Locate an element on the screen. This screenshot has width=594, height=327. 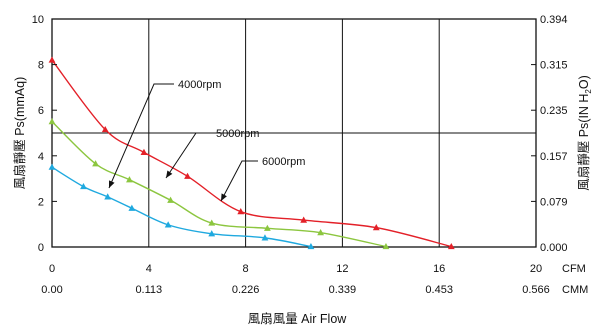
cfm-tick-label: 0 is located at coordinates (52, 269).